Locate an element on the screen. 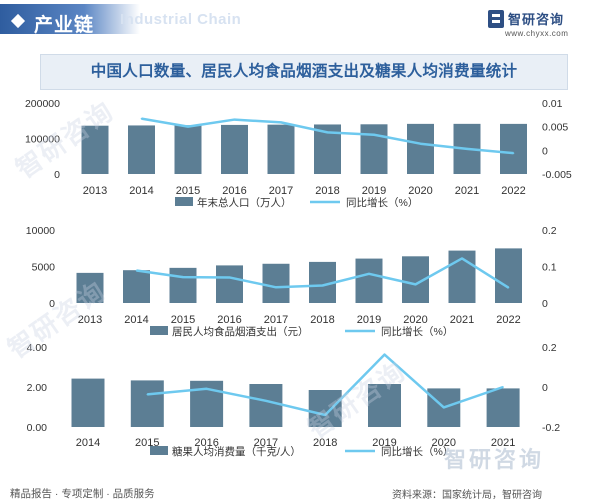 Image resolution: width=600 pixels, height=502 pixels. y-left-tick-label: 5000 is located at coordinates (44, 268).